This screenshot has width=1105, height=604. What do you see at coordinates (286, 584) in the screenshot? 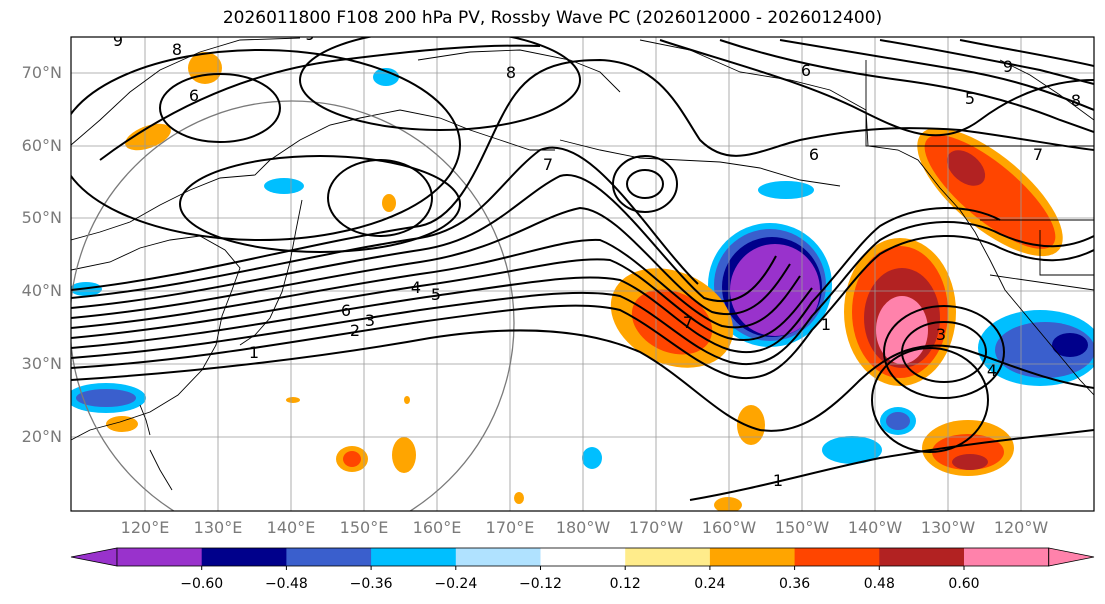
I see `colorbar-tick-label: −0.48` at bounding box center [286, 584].